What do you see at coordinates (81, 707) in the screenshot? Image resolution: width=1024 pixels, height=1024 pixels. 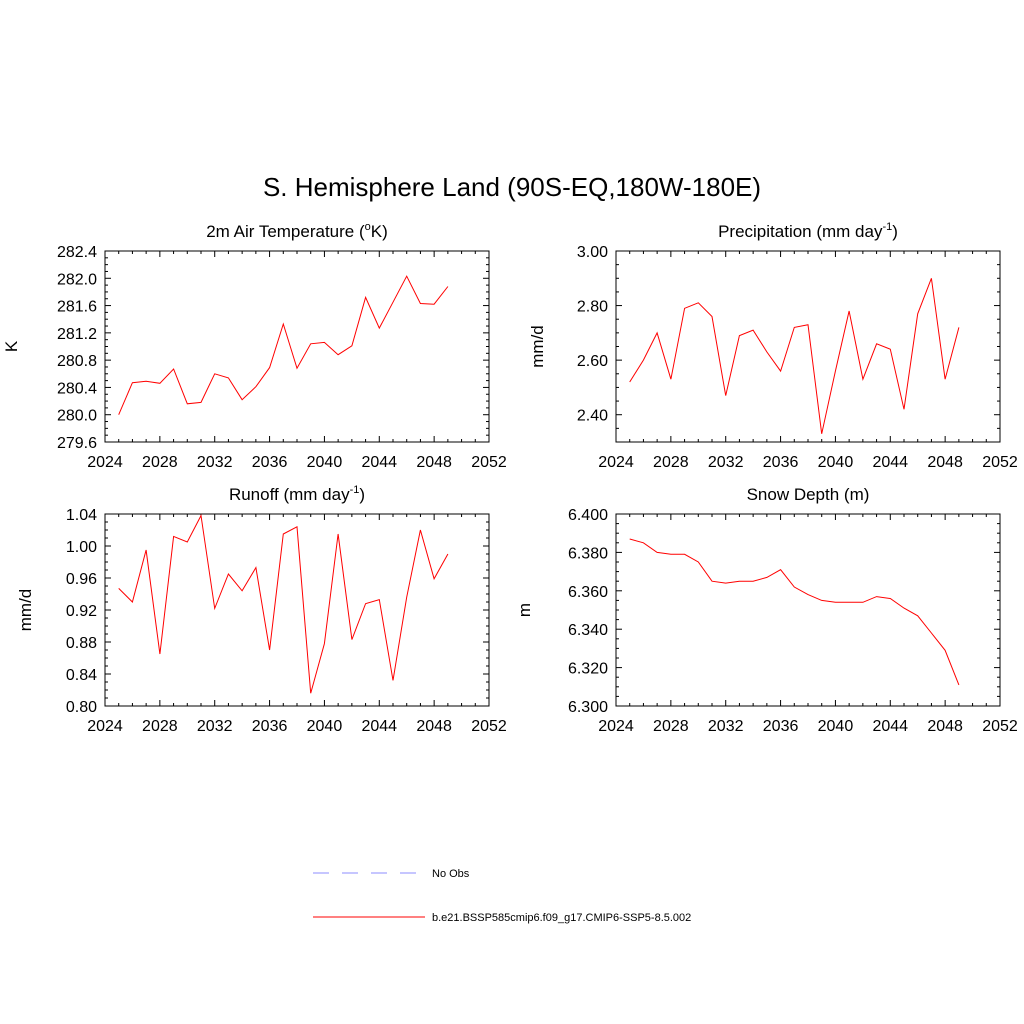 I see `y-tick-label: 0.80` at bounding box center [81, 707].